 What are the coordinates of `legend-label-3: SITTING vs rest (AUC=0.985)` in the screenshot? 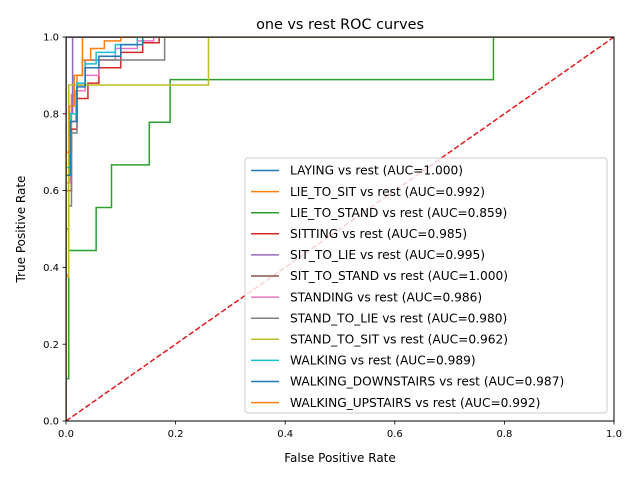 It's located at (378, 234).